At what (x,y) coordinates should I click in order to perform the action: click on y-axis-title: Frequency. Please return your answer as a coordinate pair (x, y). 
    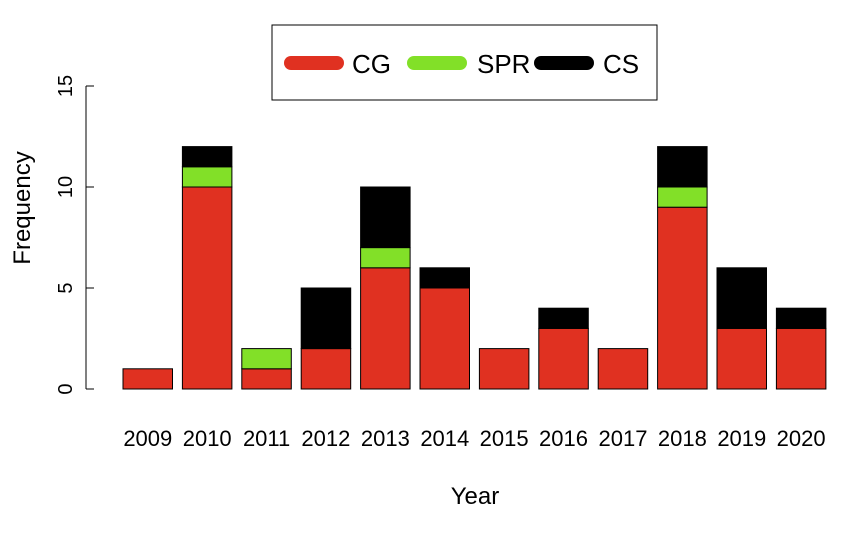
    Looking at the image, I should click on (22, 207).